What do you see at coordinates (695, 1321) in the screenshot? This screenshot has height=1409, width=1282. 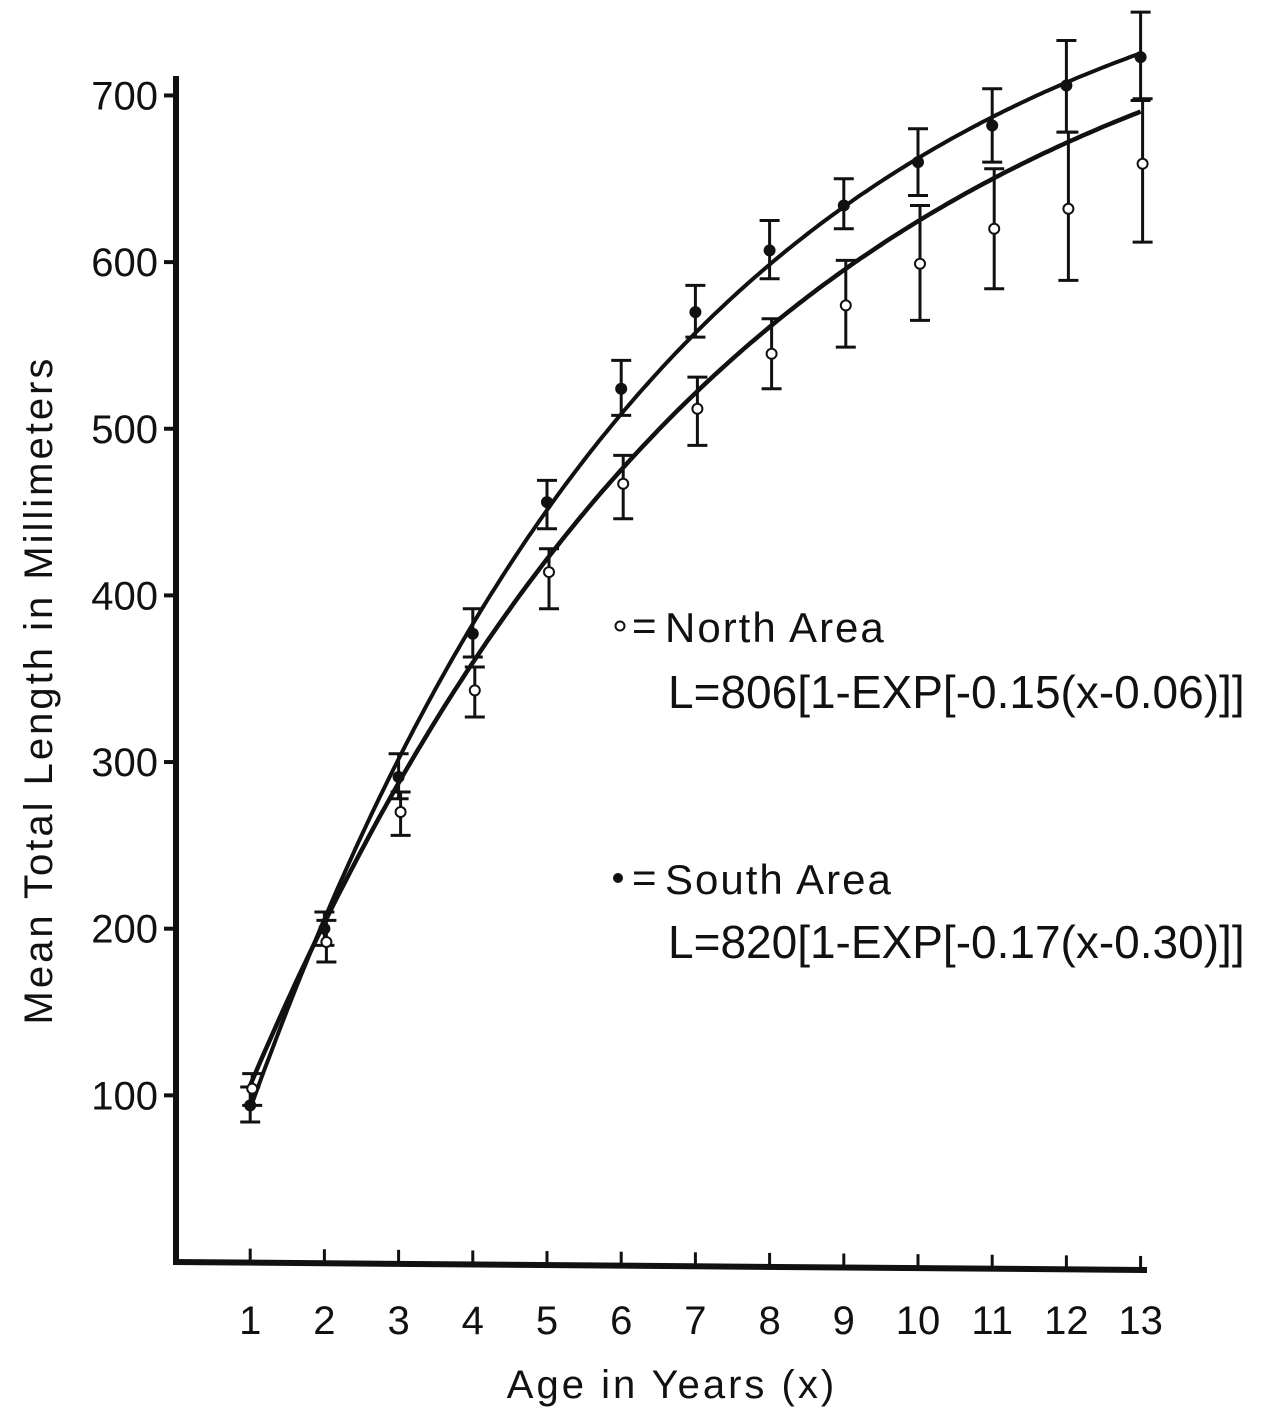 I see `x-tick-label: 7` at bounding box center [695, 1321].